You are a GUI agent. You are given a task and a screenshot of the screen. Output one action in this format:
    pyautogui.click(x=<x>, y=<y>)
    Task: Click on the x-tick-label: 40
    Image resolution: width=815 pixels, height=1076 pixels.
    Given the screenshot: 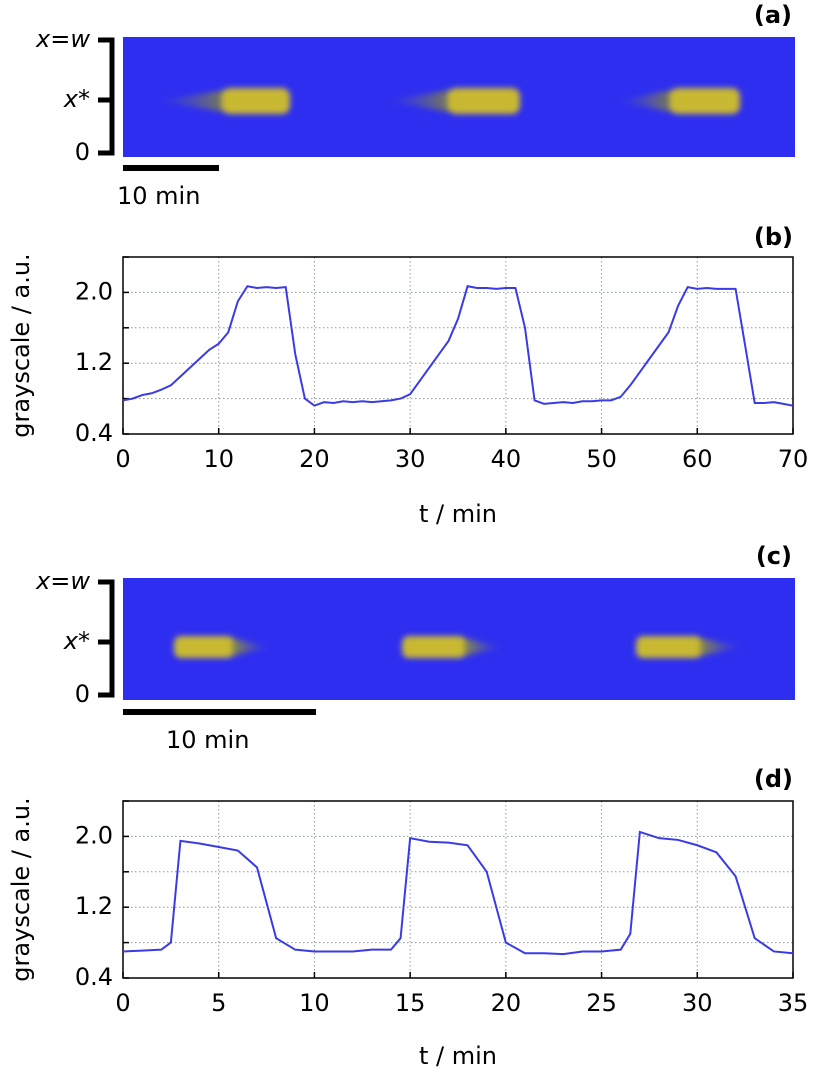 What is the action you would take?
    pyautogui.click(x=506, y=459)
    